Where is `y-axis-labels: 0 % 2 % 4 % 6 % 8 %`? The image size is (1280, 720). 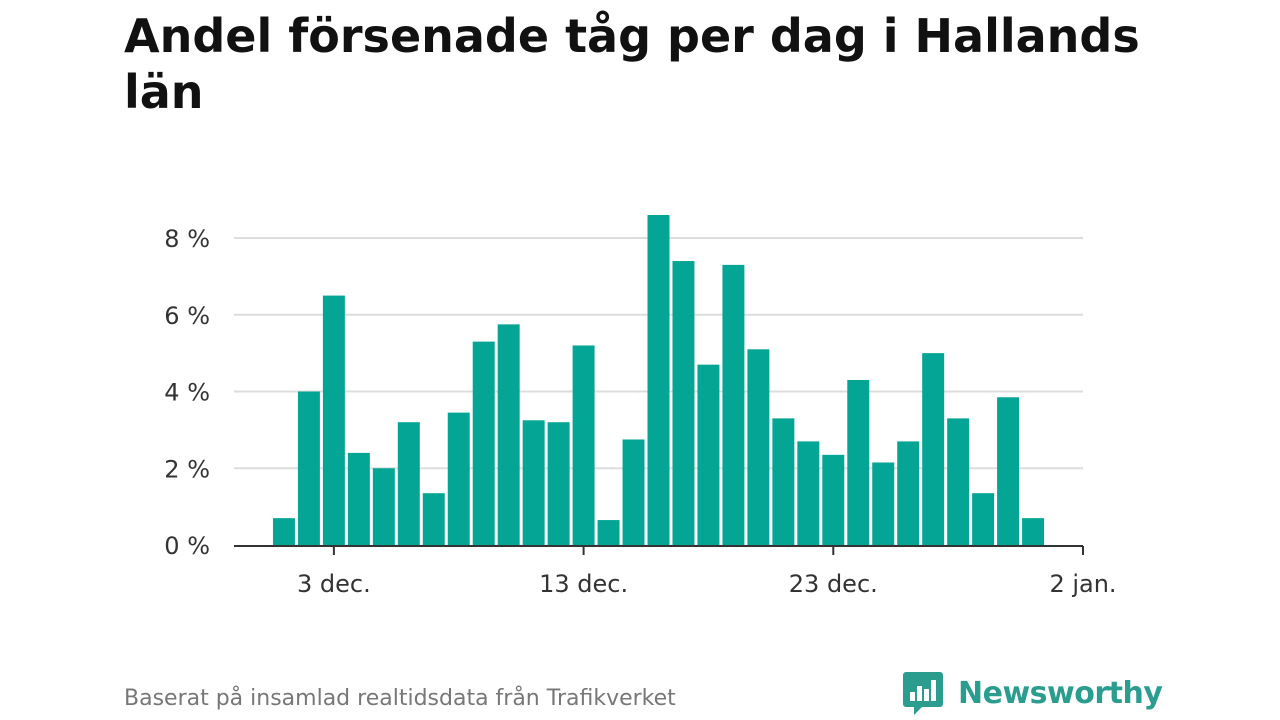 y-axis-labels: 0 % 2 % 4 % 6 % 8 % is located at coordinates (187, 392).